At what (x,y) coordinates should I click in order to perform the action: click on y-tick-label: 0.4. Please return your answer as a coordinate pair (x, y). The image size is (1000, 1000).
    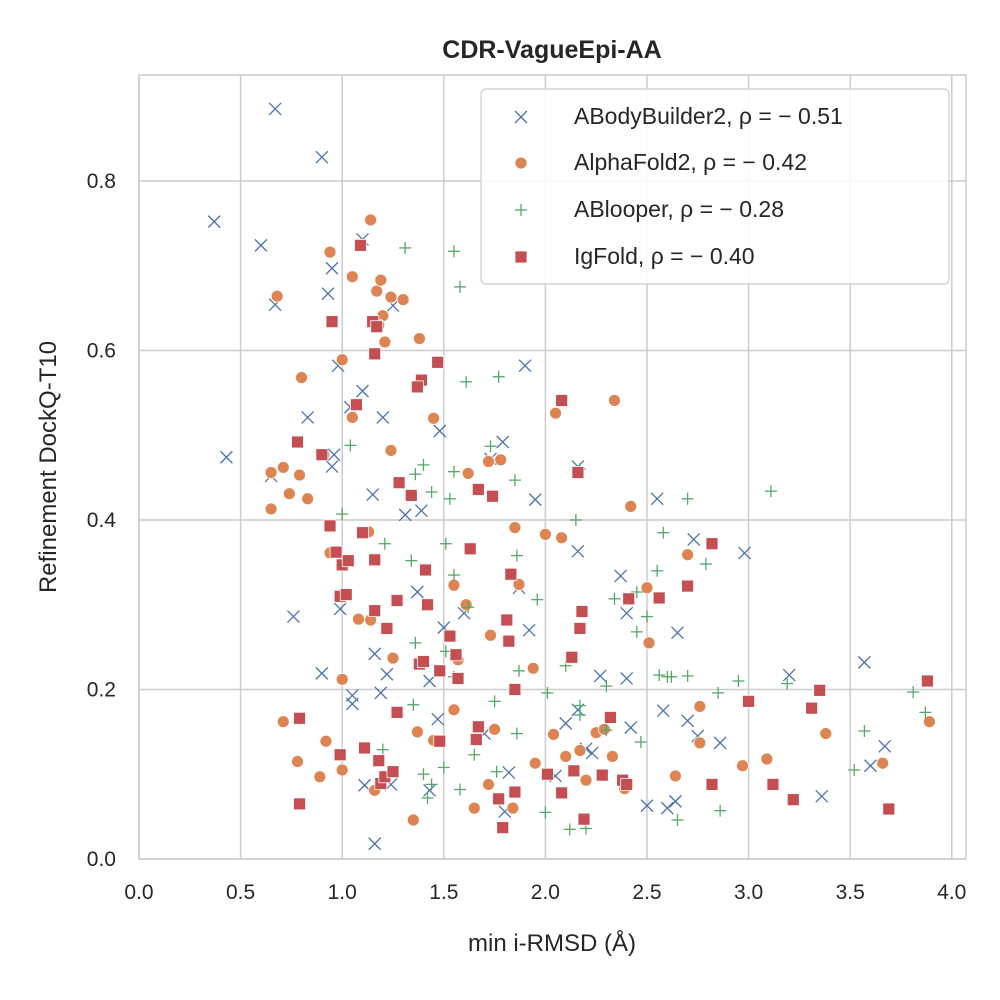
    Looking at the image, I should click on (102, 520).